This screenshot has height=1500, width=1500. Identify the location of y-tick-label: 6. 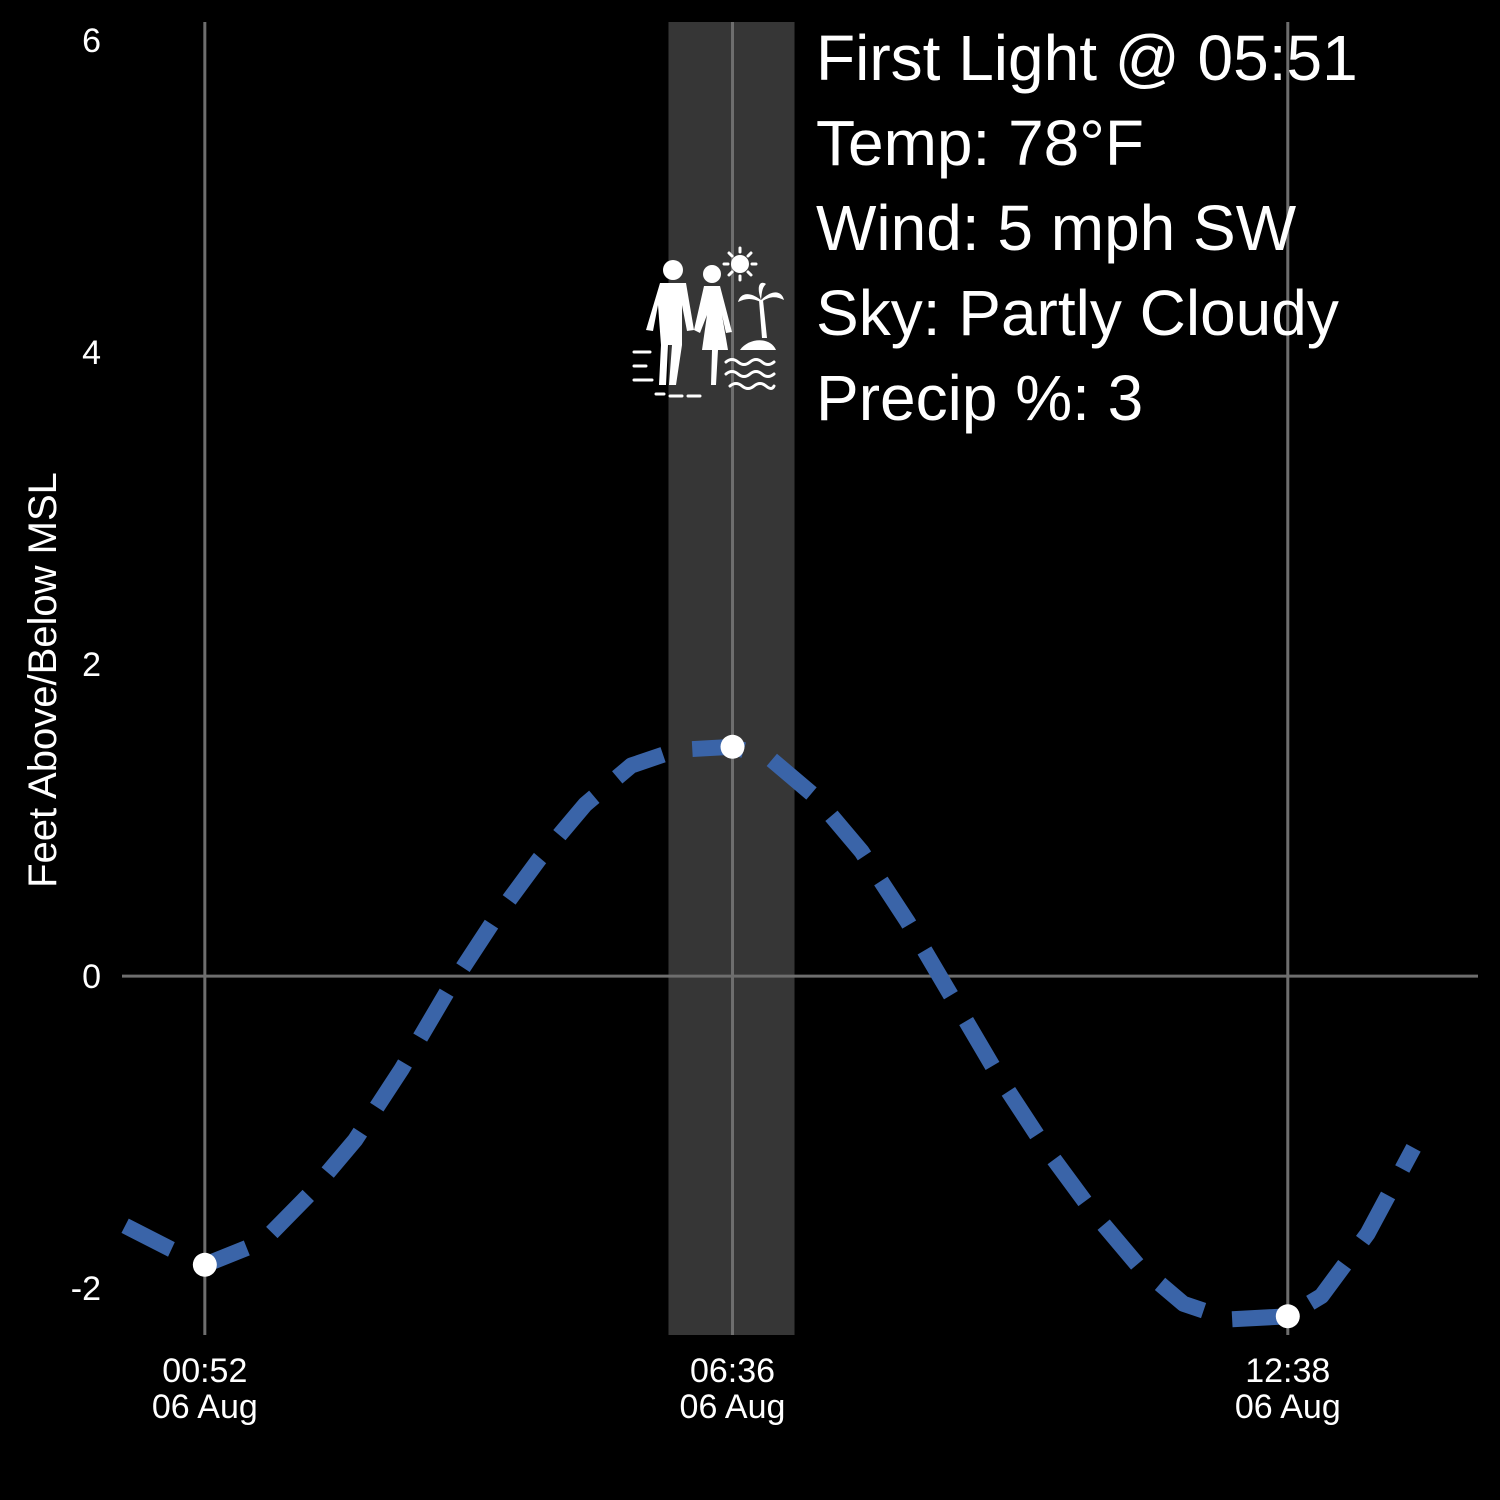
(91, 41).